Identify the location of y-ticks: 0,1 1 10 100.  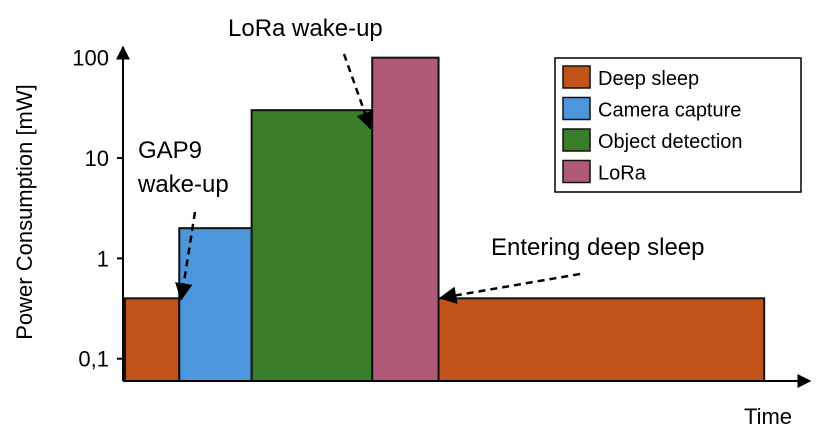
(97, 209).